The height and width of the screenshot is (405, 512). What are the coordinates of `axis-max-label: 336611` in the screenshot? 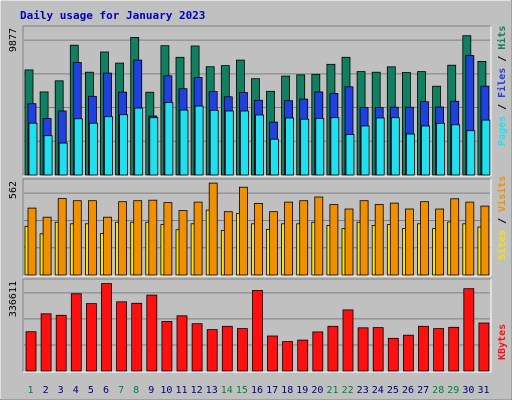 It's located at (13, 299).